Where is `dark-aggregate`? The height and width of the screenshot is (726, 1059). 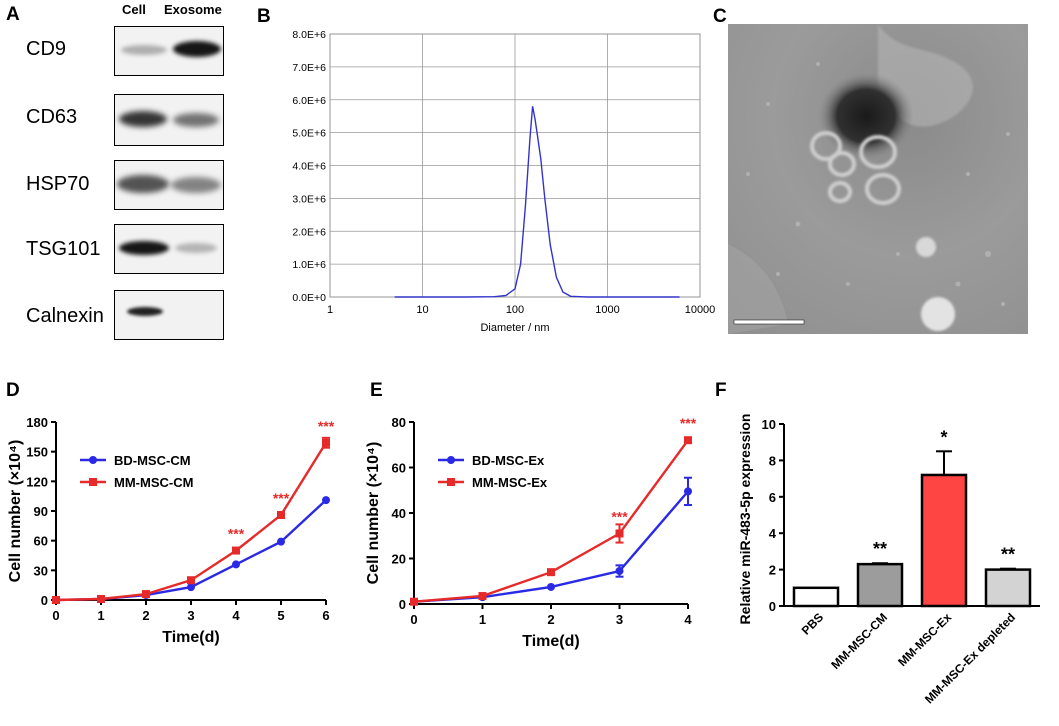 dark-aggregate is located at coordinates (866, 116).